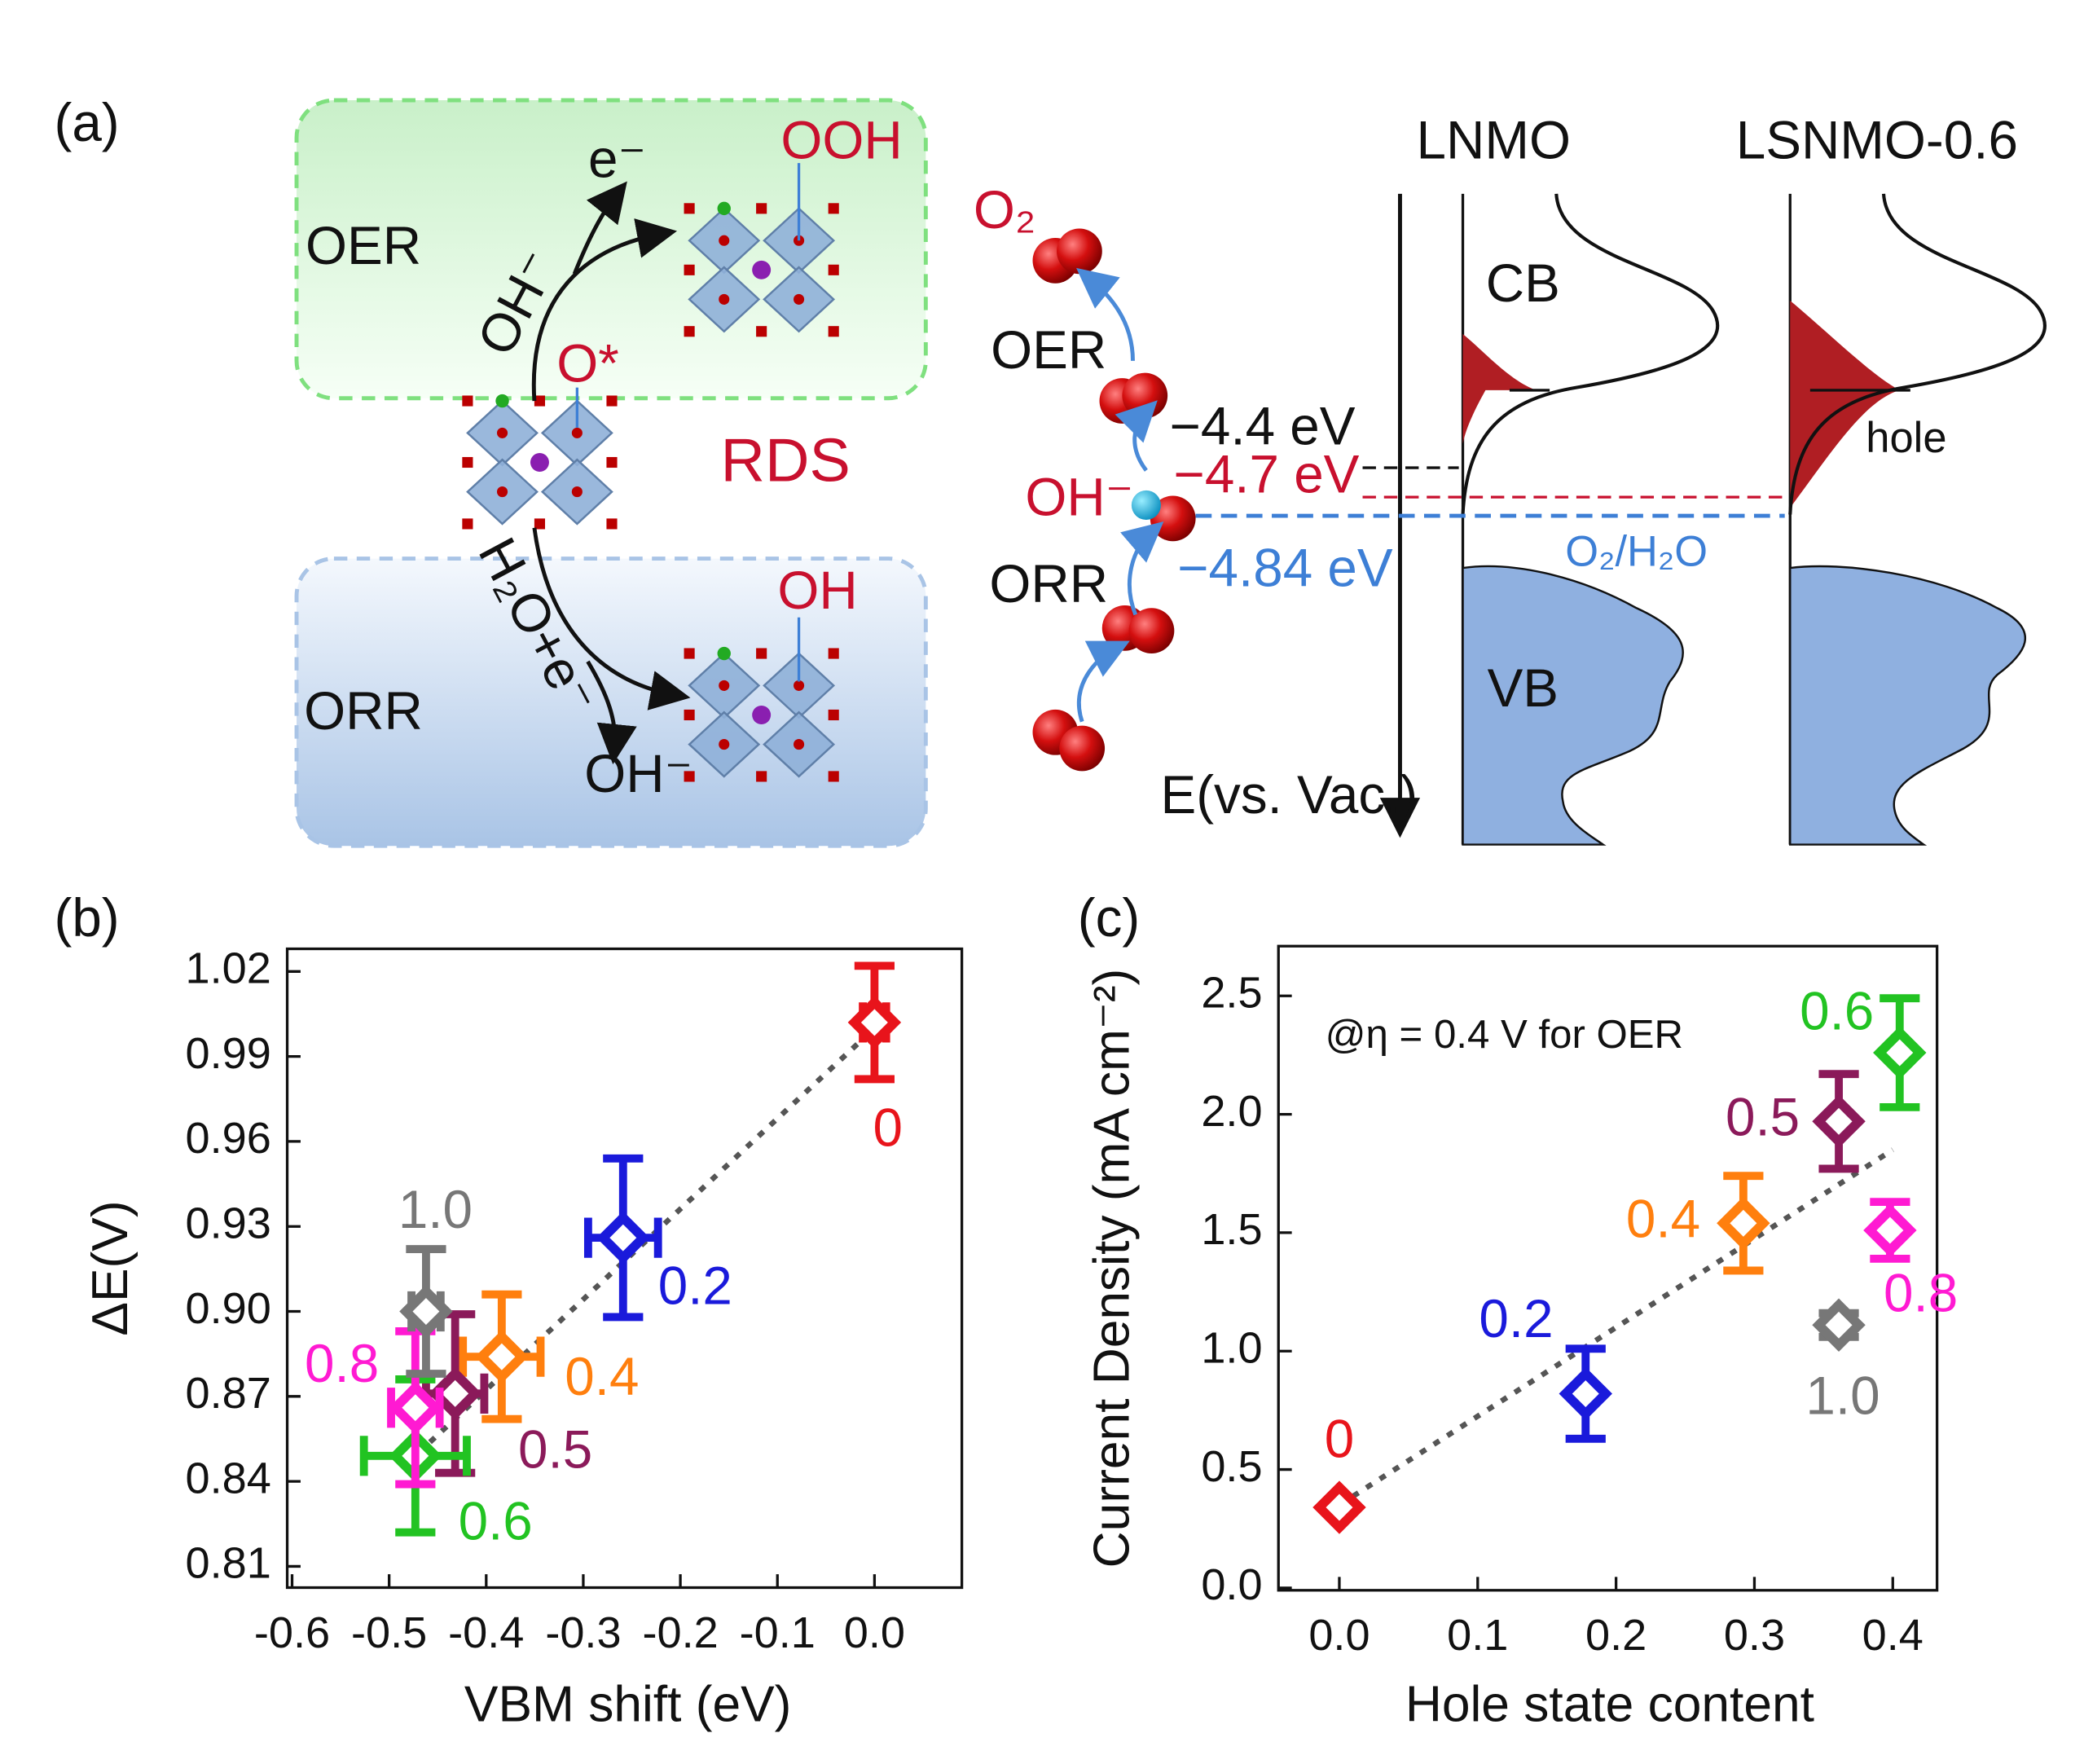 This screenshot has height=1764, width=2084. I want to click on series-label: 0.2, so click(1516, 1318).